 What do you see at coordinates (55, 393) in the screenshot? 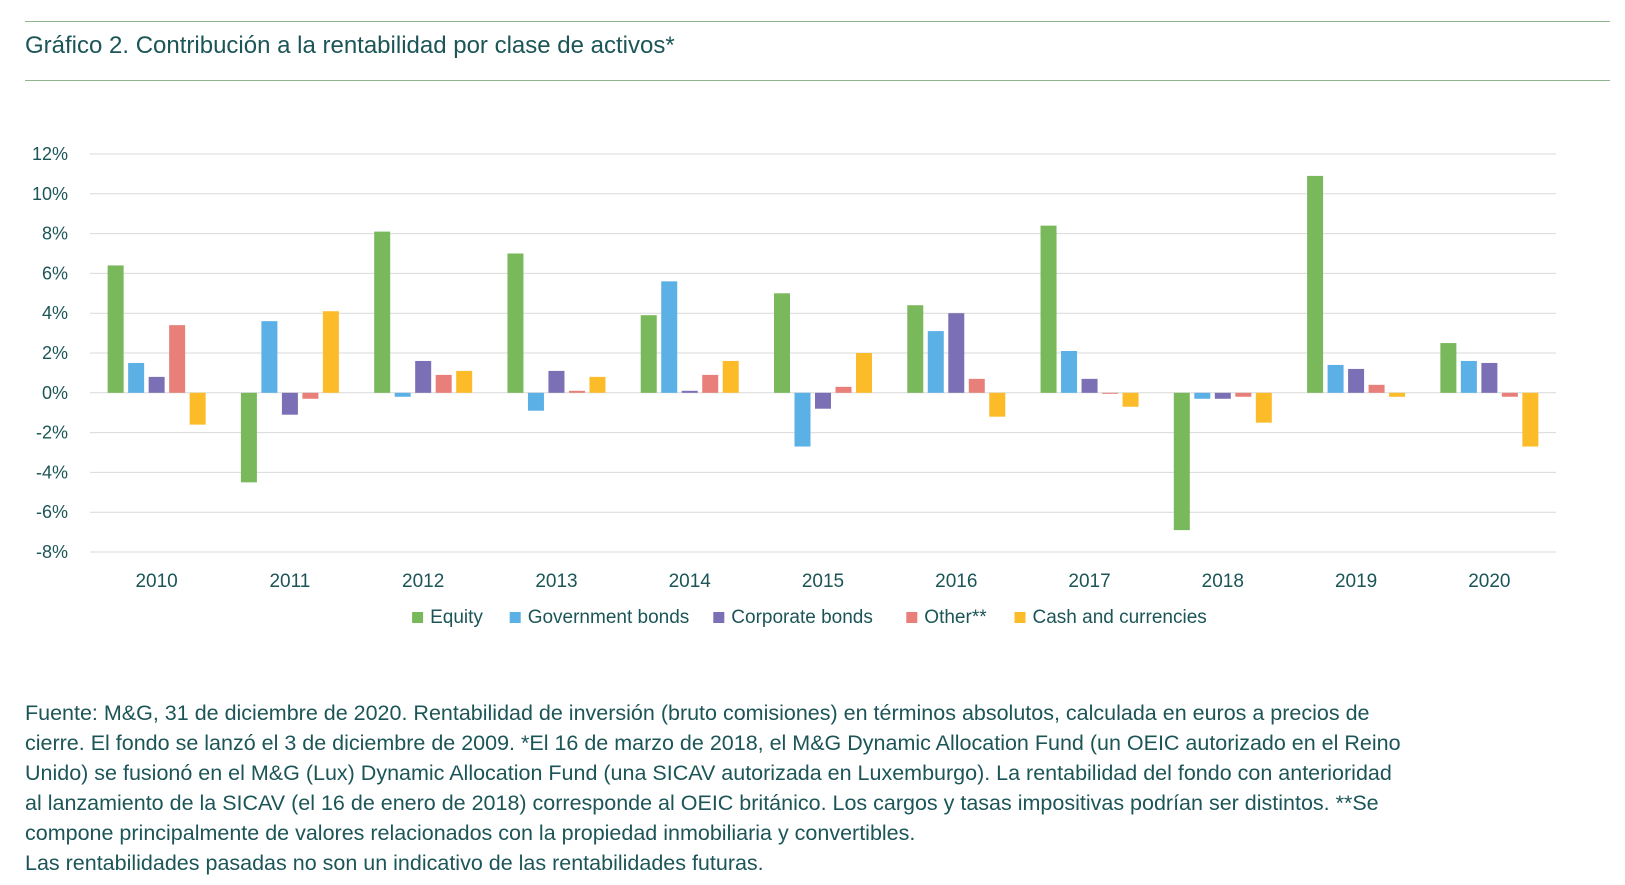
I see `y-tick-label: 0%` at bounding box center [55, 393].